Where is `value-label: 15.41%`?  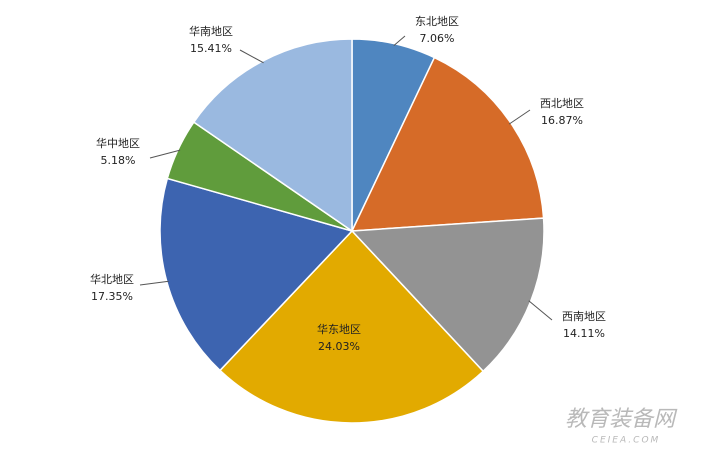
value-label: 15.41% is located at coordinates (211, 48).